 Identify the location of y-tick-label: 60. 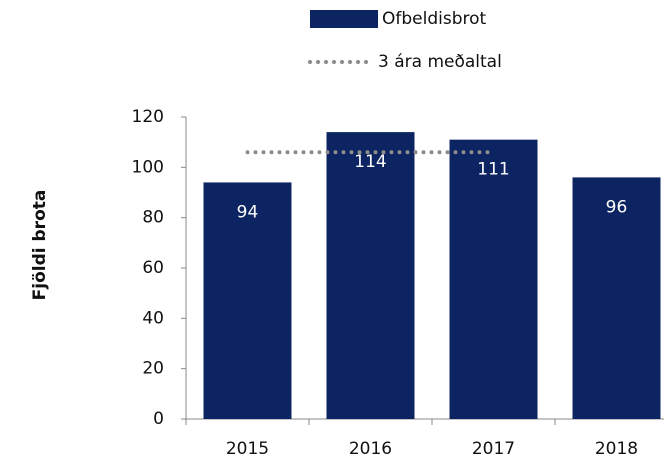
(153, 268).